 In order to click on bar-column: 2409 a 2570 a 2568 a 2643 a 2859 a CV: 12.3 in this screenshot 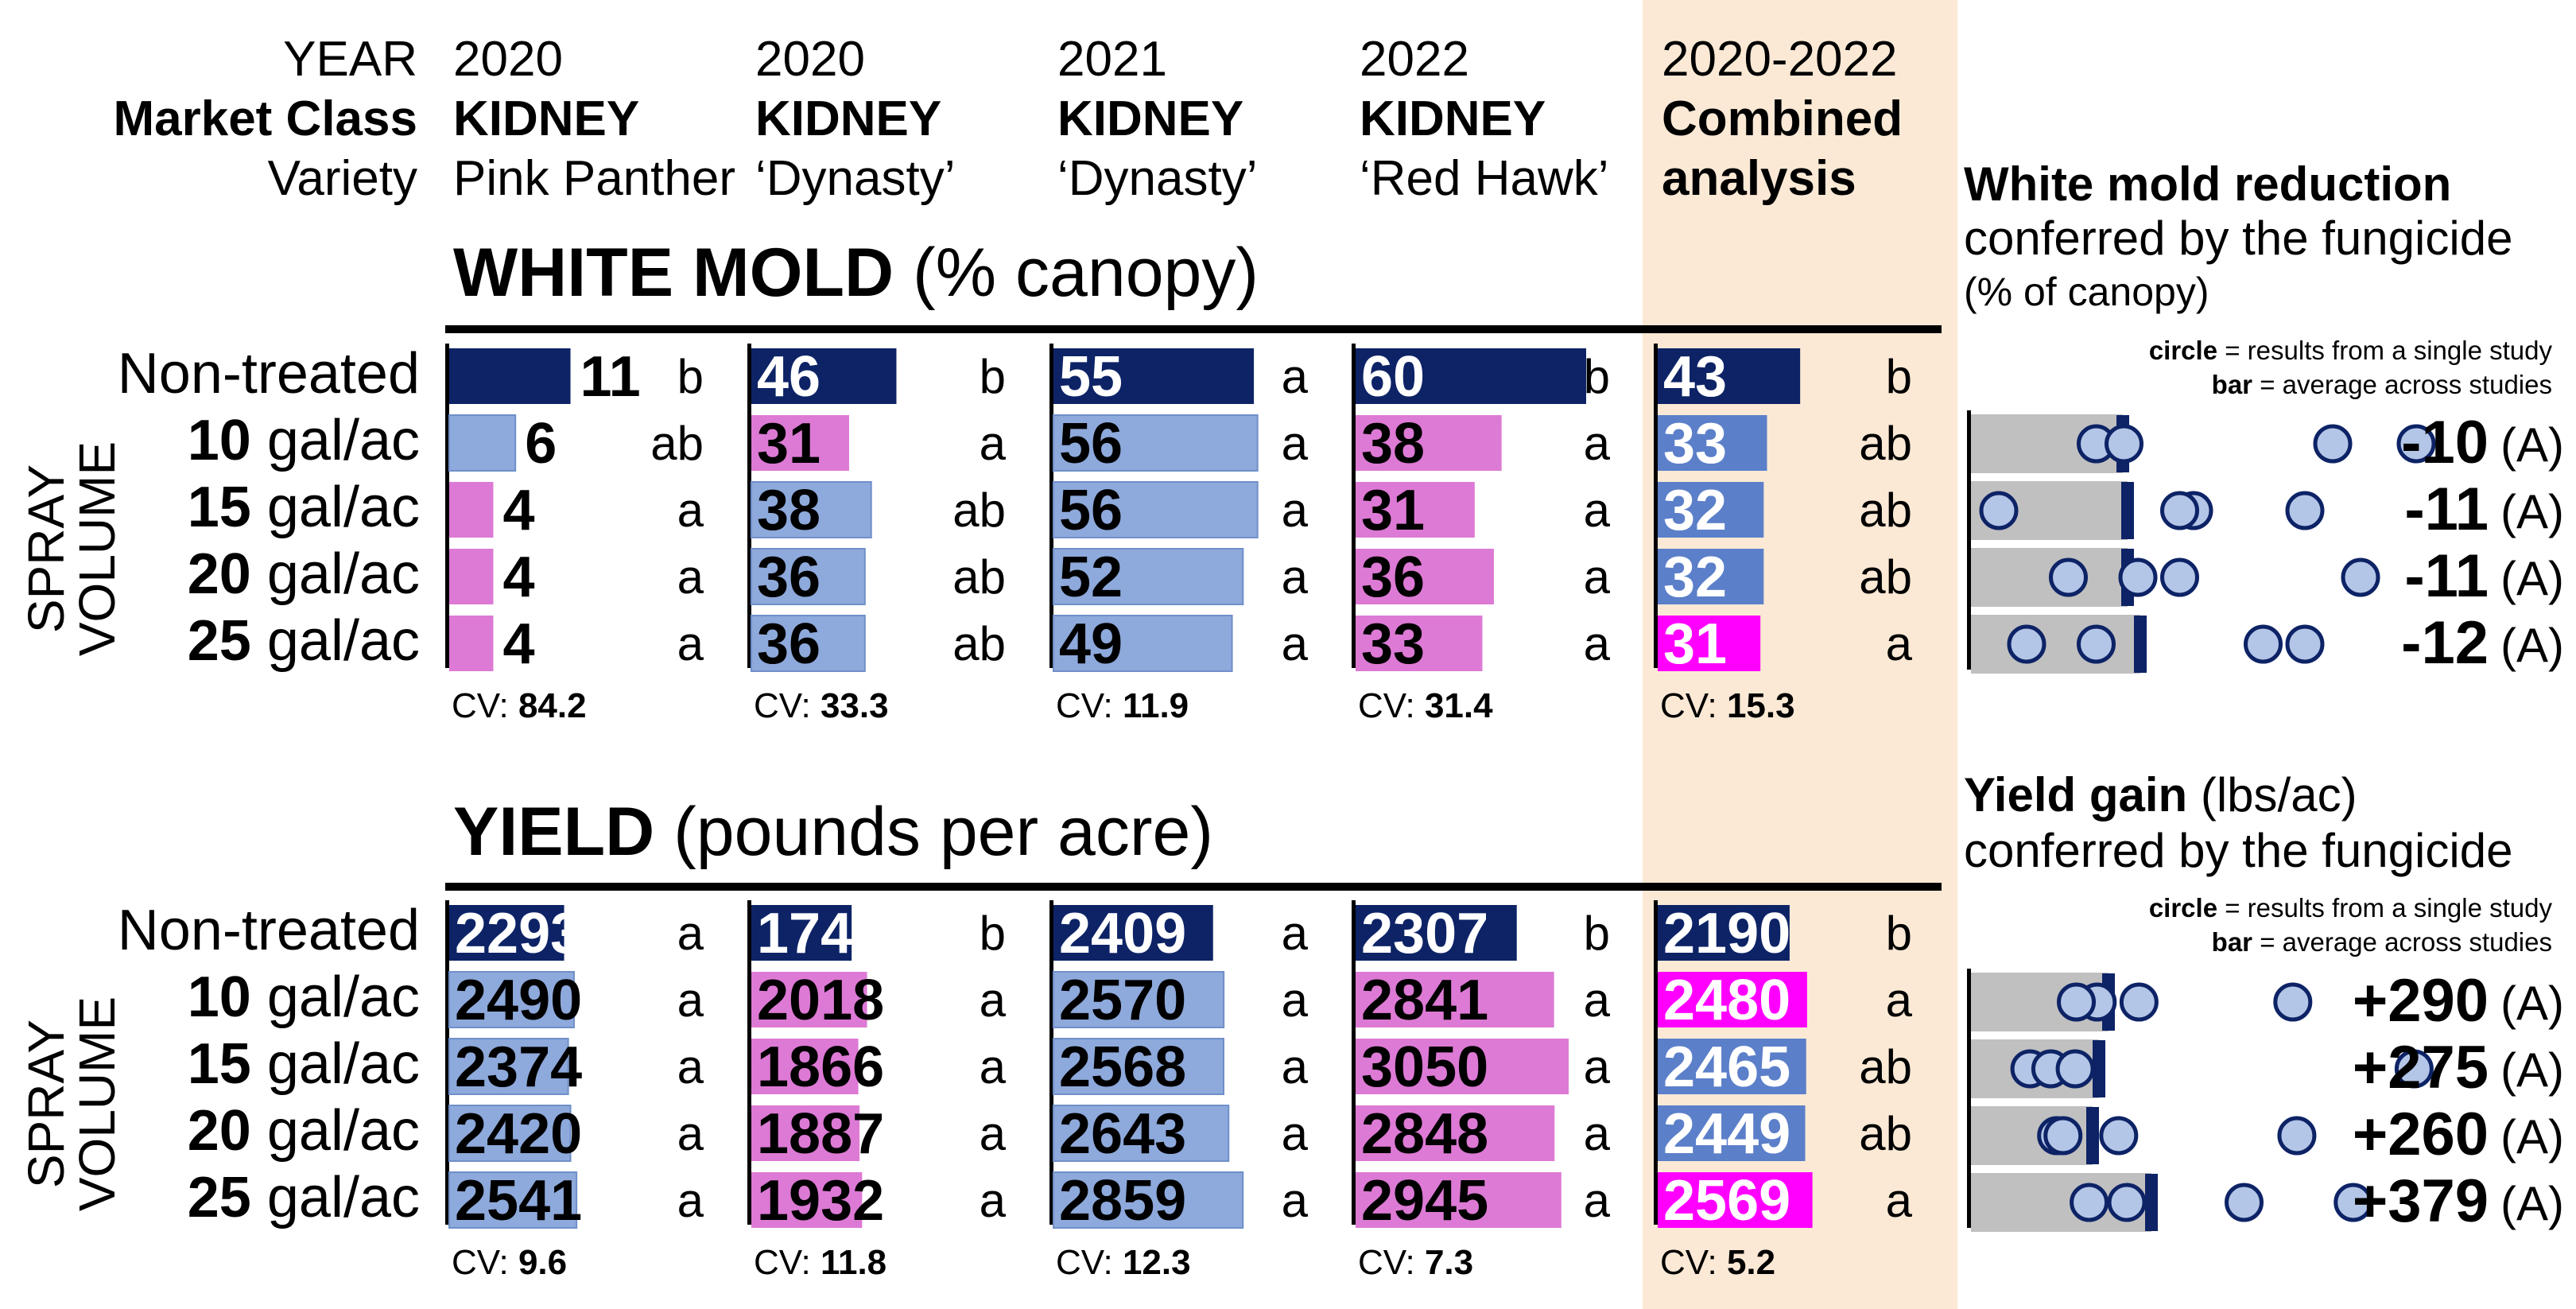, I will do `click(1179, 1091)`.